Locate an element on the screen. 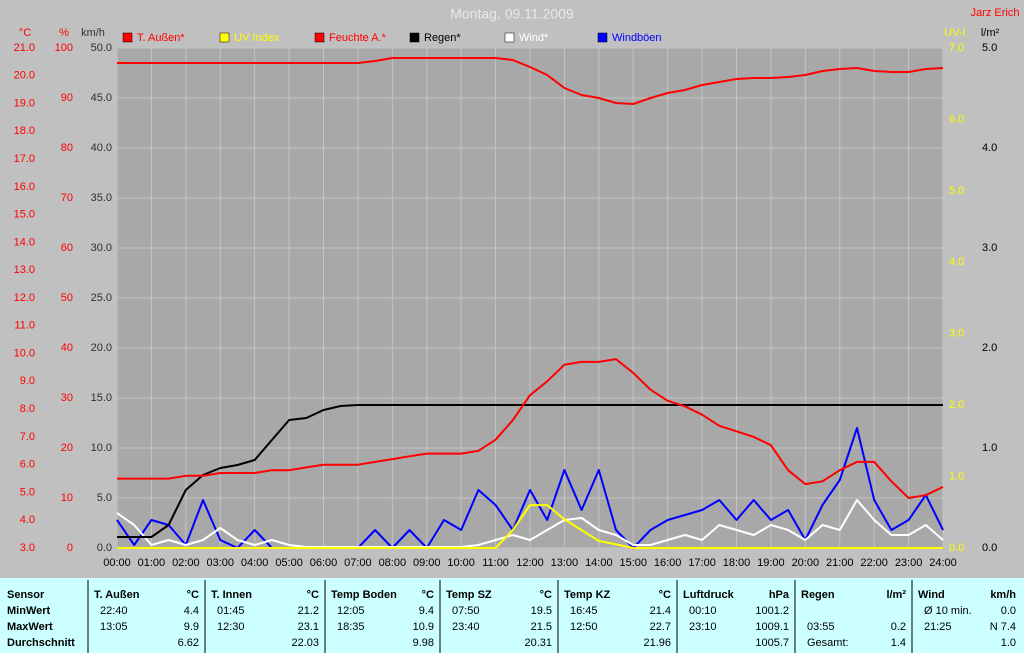 The image size is (1024, 653). y-tick-label: 15.0 is located at coordinates (24, 215).